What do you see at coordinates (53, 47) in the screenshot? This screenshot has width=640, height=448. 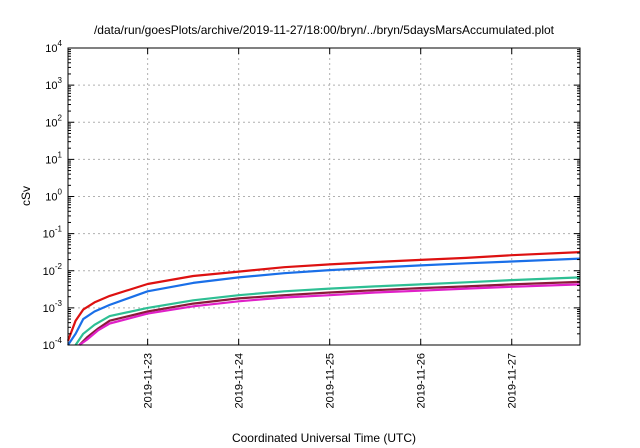 I see `y-tick-label: 10⁴` at bounding box center [53, 47].